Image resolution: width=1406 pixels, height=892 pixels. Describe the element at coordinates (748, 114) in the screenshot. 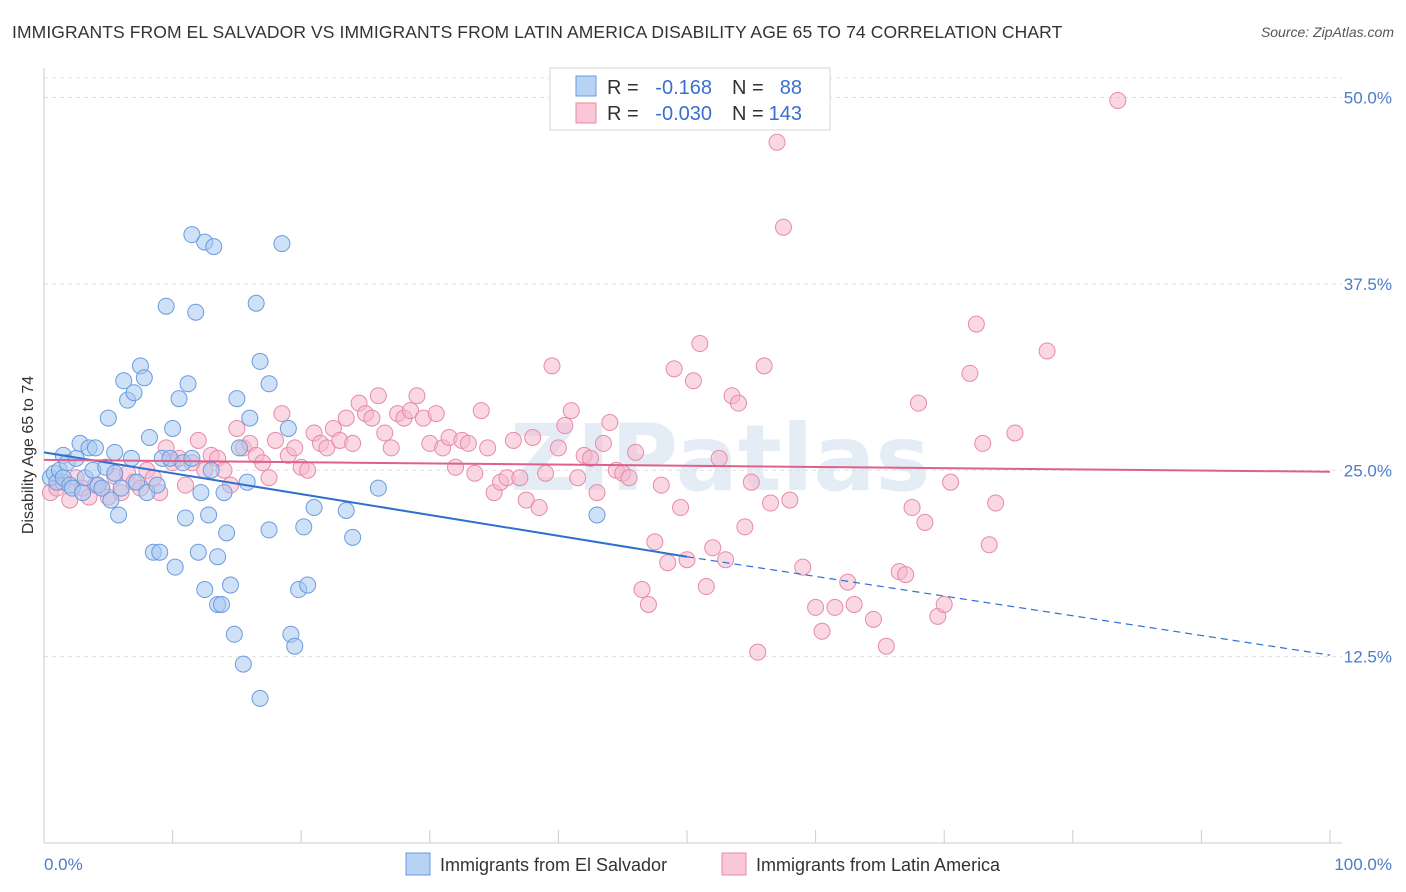

I see `legend-n-label-2: N =` at that location.